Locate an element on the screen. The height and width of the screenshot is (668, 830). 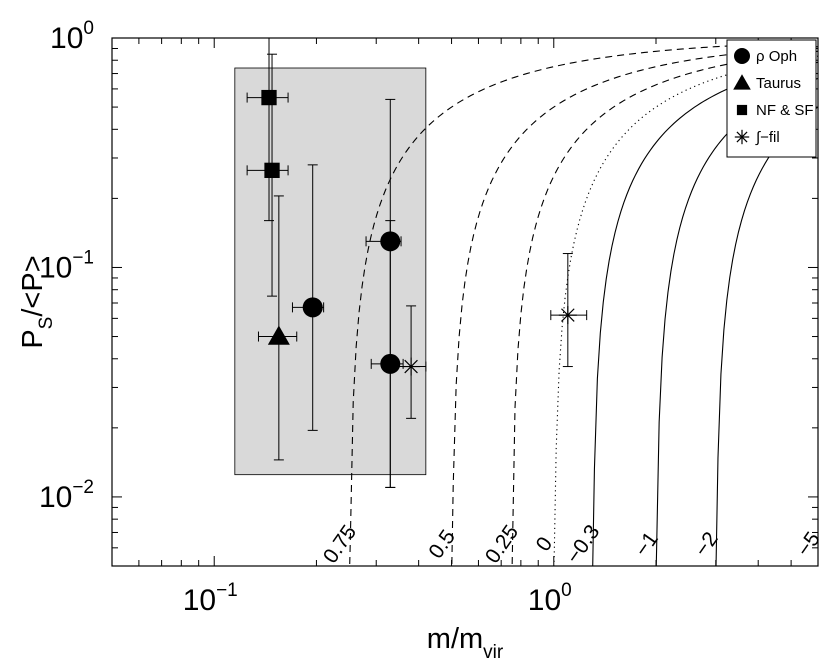
legend-marker-circle is located at coordinates (742, 56).